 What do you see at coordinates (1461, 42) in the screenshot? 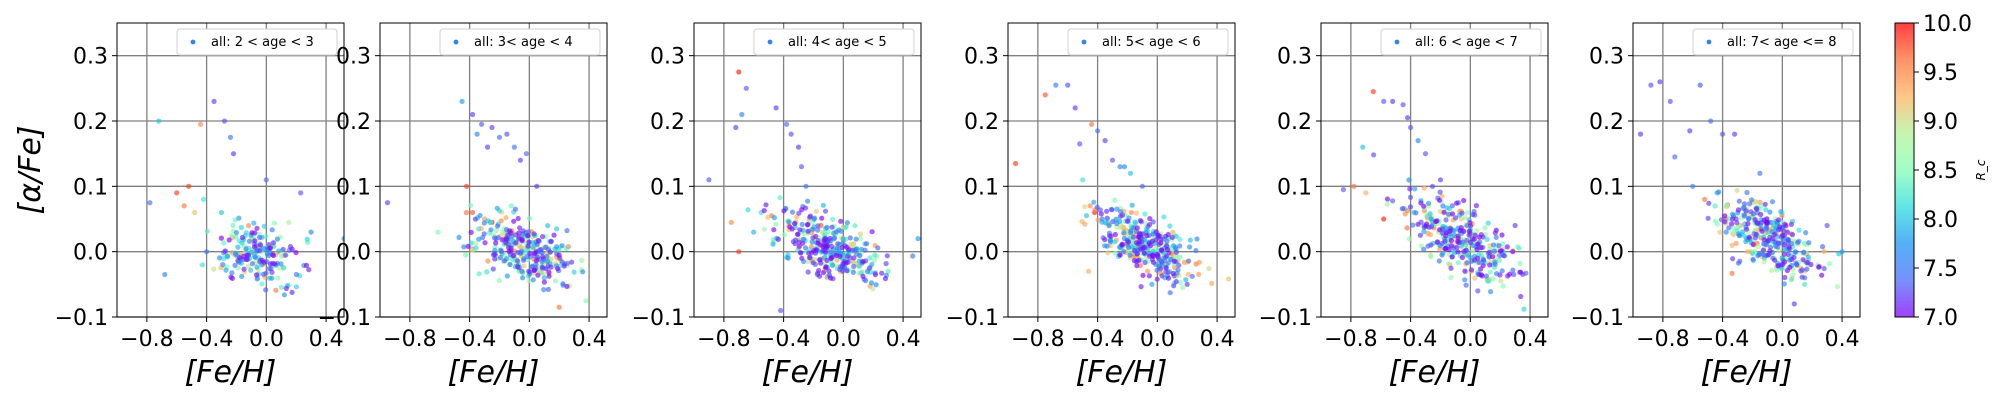
I see `legend: all: 6 < age < 7` at bounding box center [1461, 42].